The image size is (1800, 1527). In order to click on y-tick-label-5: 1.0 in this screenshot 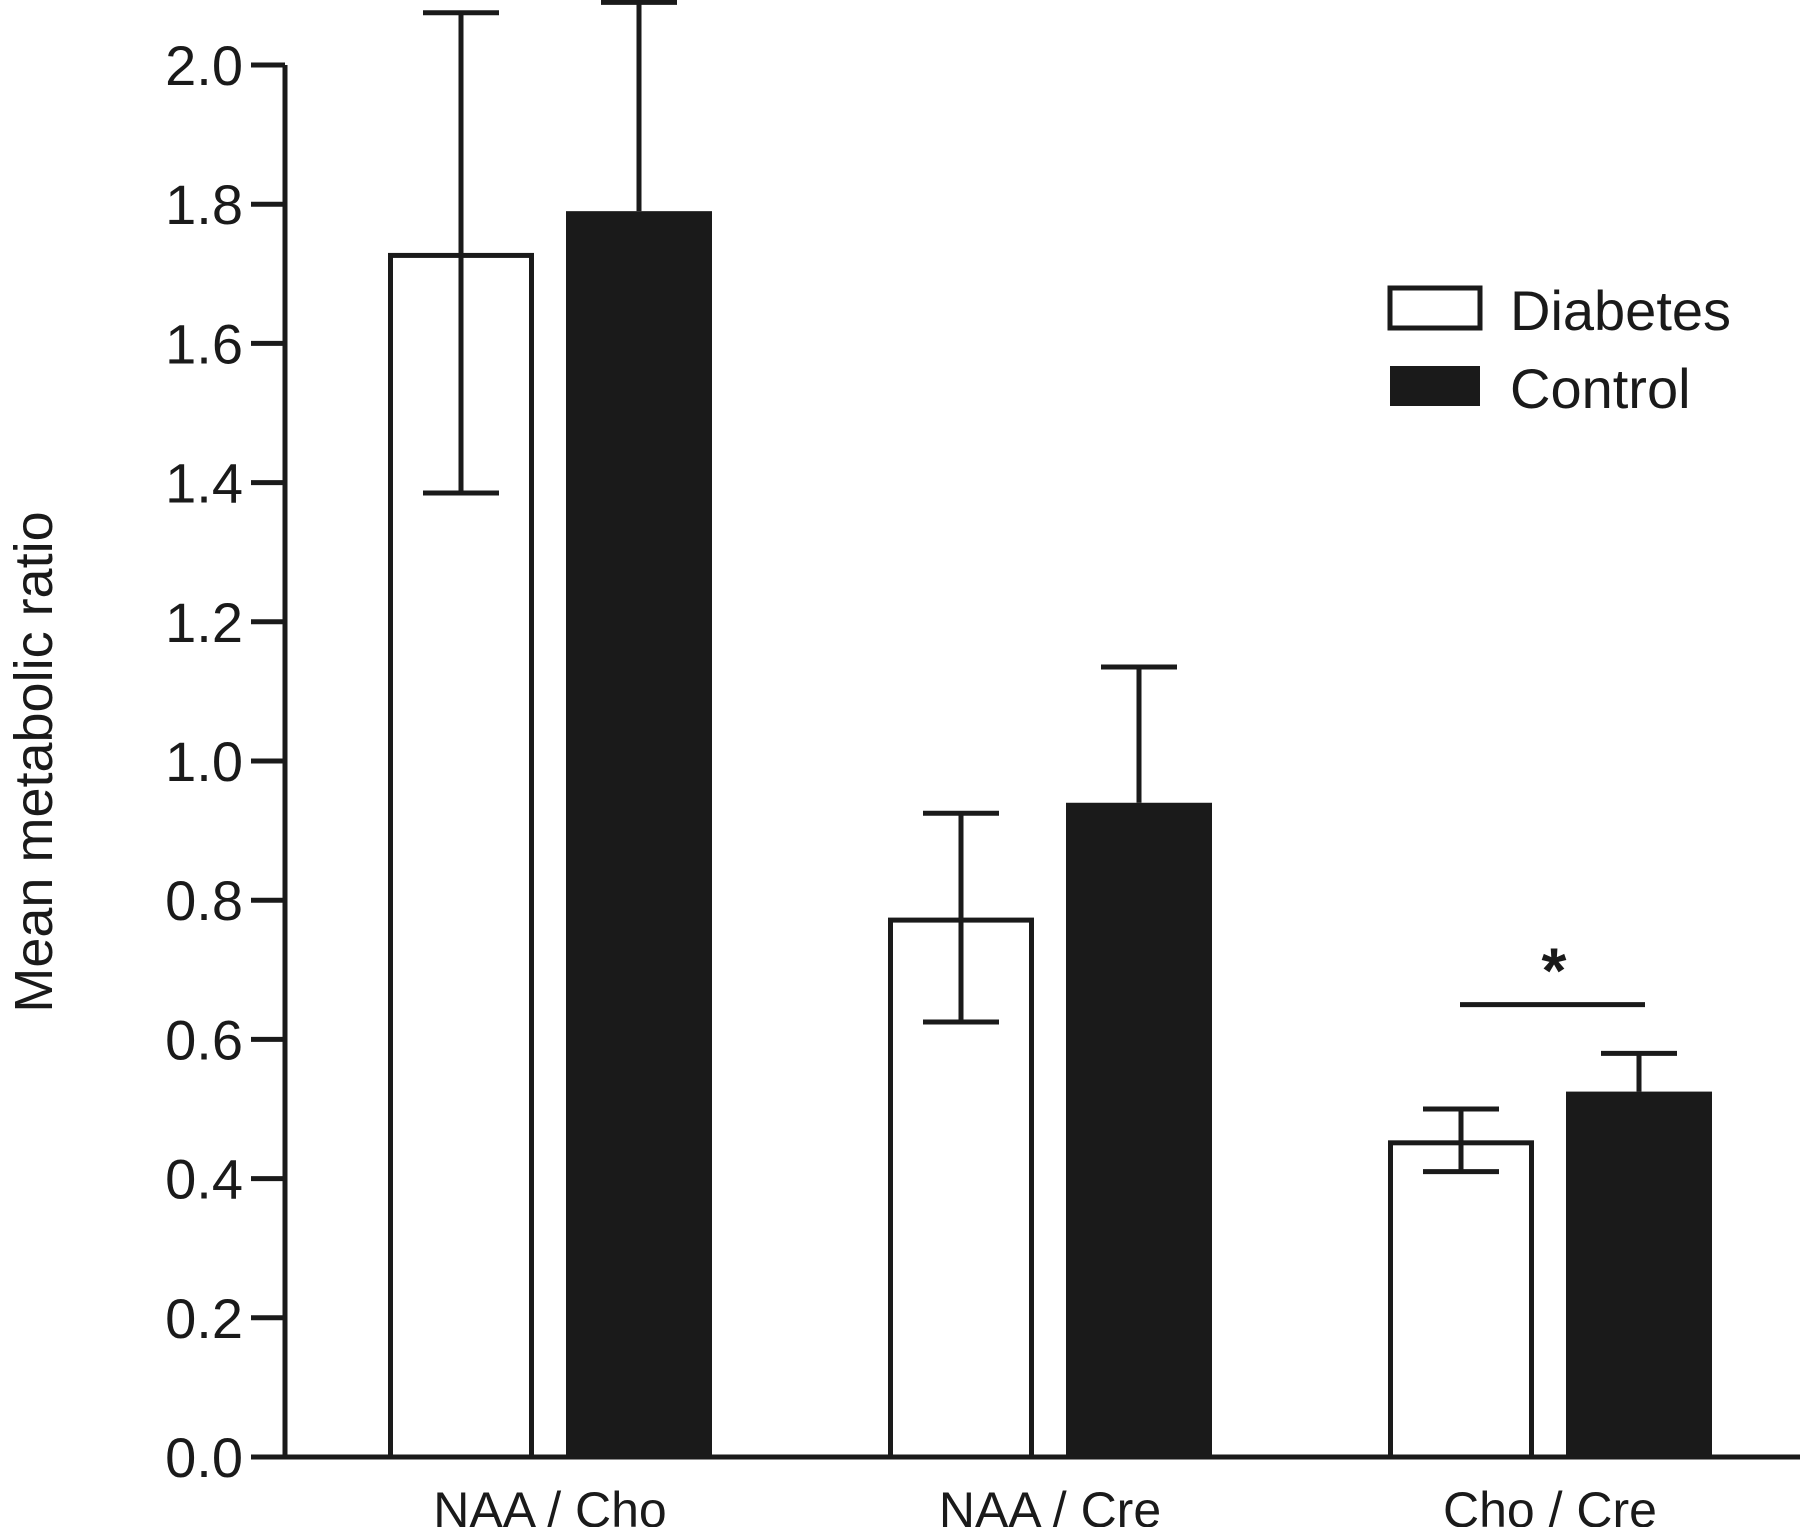, I will do `click(204, 761)`.